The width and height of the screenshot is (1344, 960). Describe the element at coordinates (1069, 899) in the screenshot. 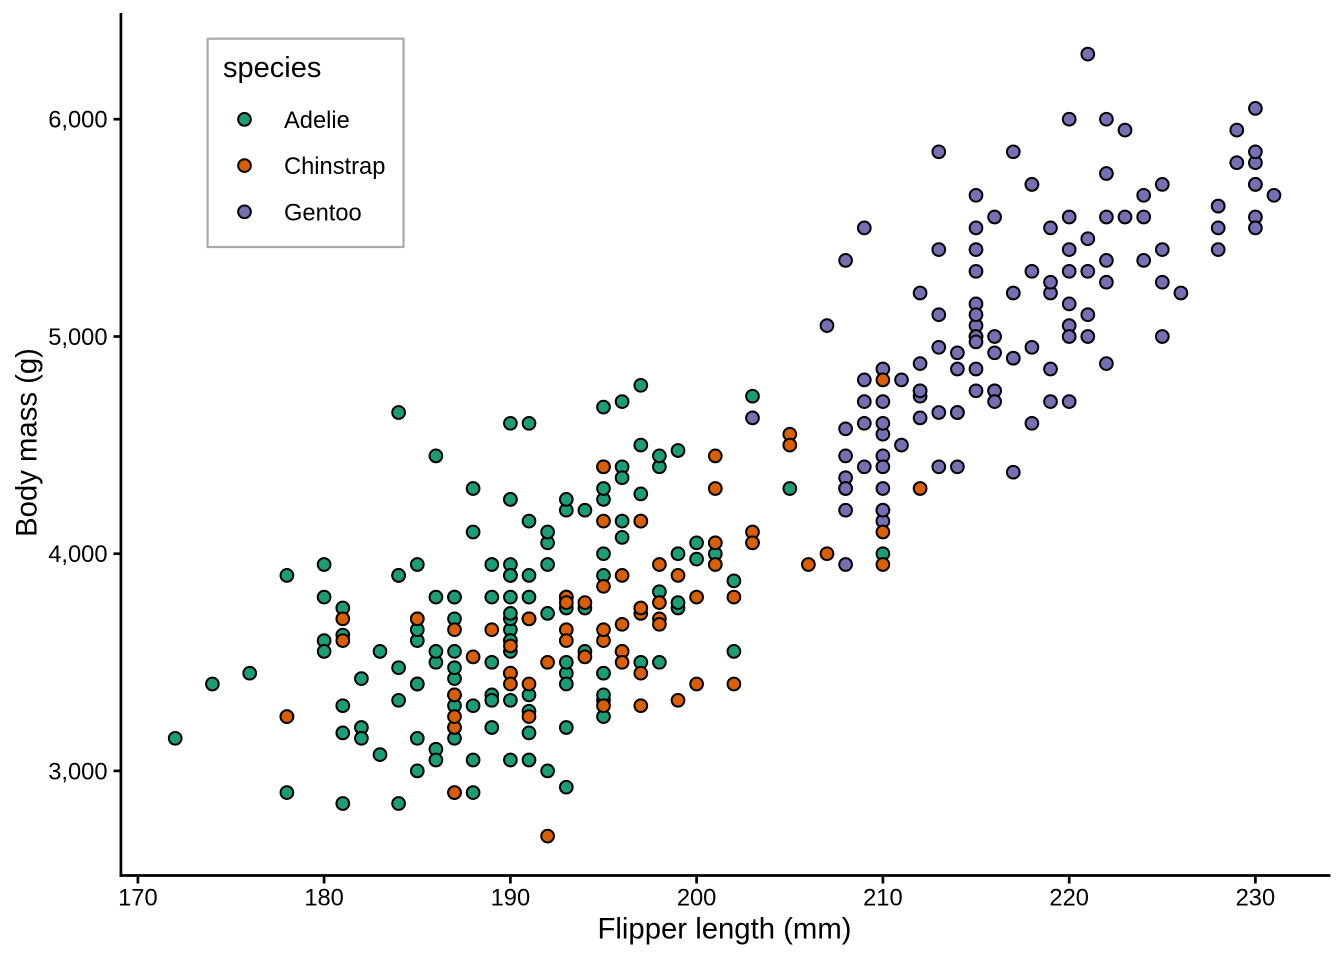

I see `svg-text: 220` at that location.